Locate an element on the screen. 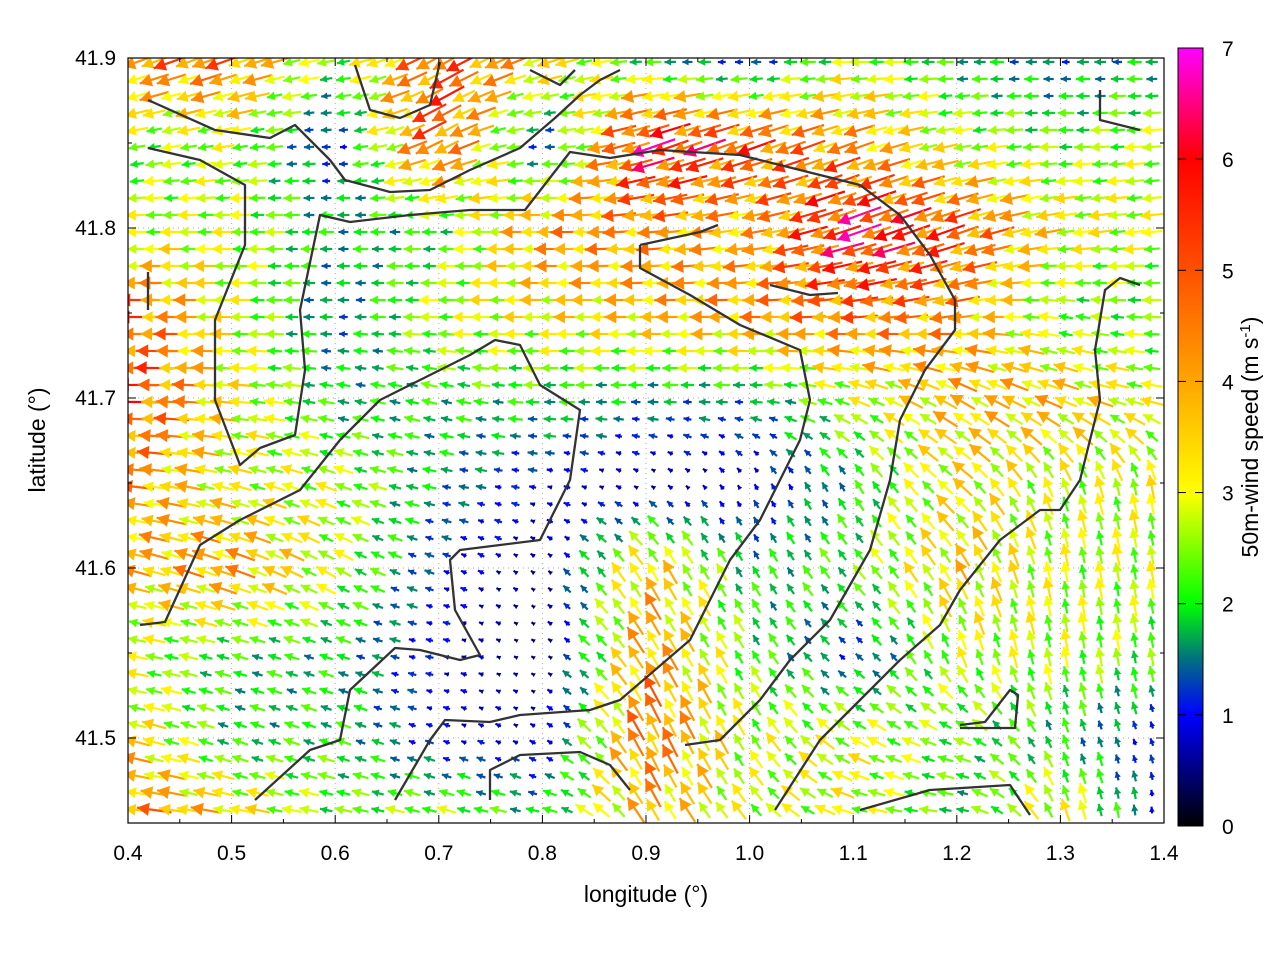 The image size is (1280, 960). colorbar-tick-label: 5 is located at coordinates (1228, 271).